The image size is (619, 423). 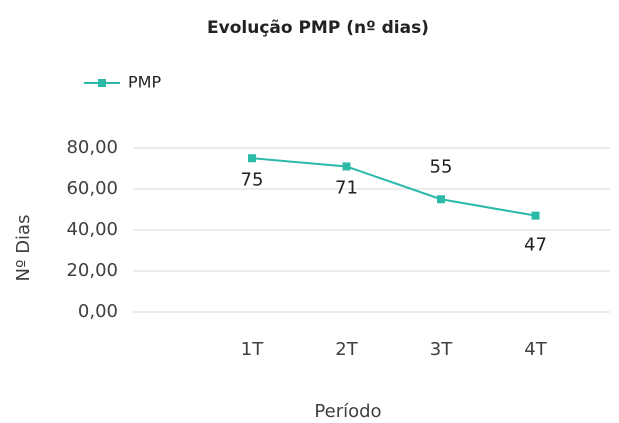 What do you see at coordinates (318, 28) in the screenshot?
I see `chart-title: Evolução PMP (nº dias)` at bounding box center [318, 28].